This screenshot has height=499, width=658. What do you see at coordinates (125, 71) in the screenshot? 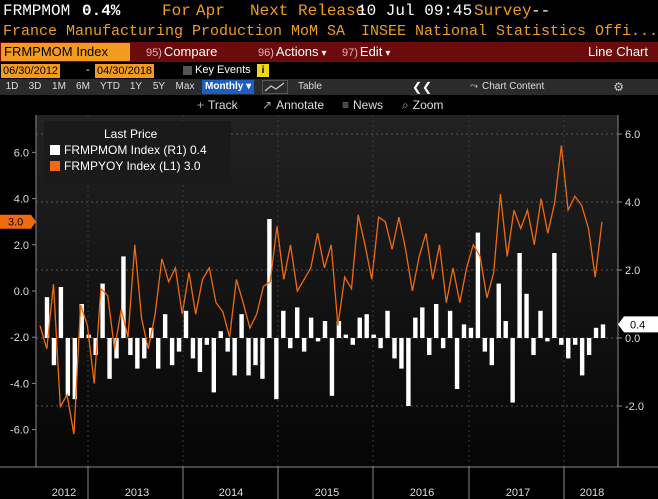
I see `end-date-field: 04/30/2018` at bounding box center [125, 71].